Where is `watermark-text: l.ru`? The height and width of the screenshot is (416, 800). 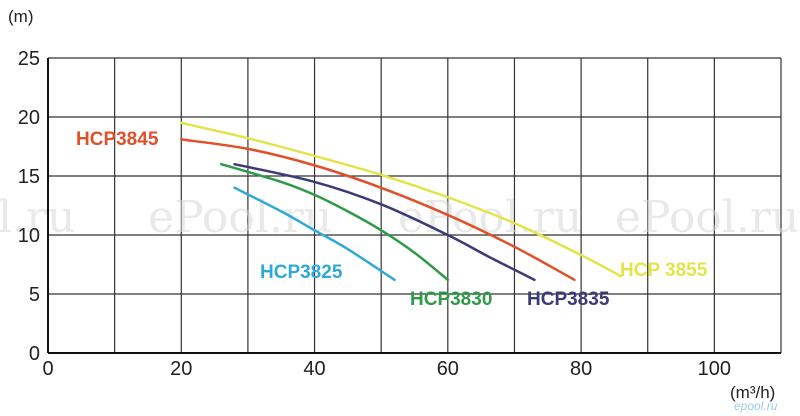
watermark-text: l.ru is located at coordinates (37, 217).